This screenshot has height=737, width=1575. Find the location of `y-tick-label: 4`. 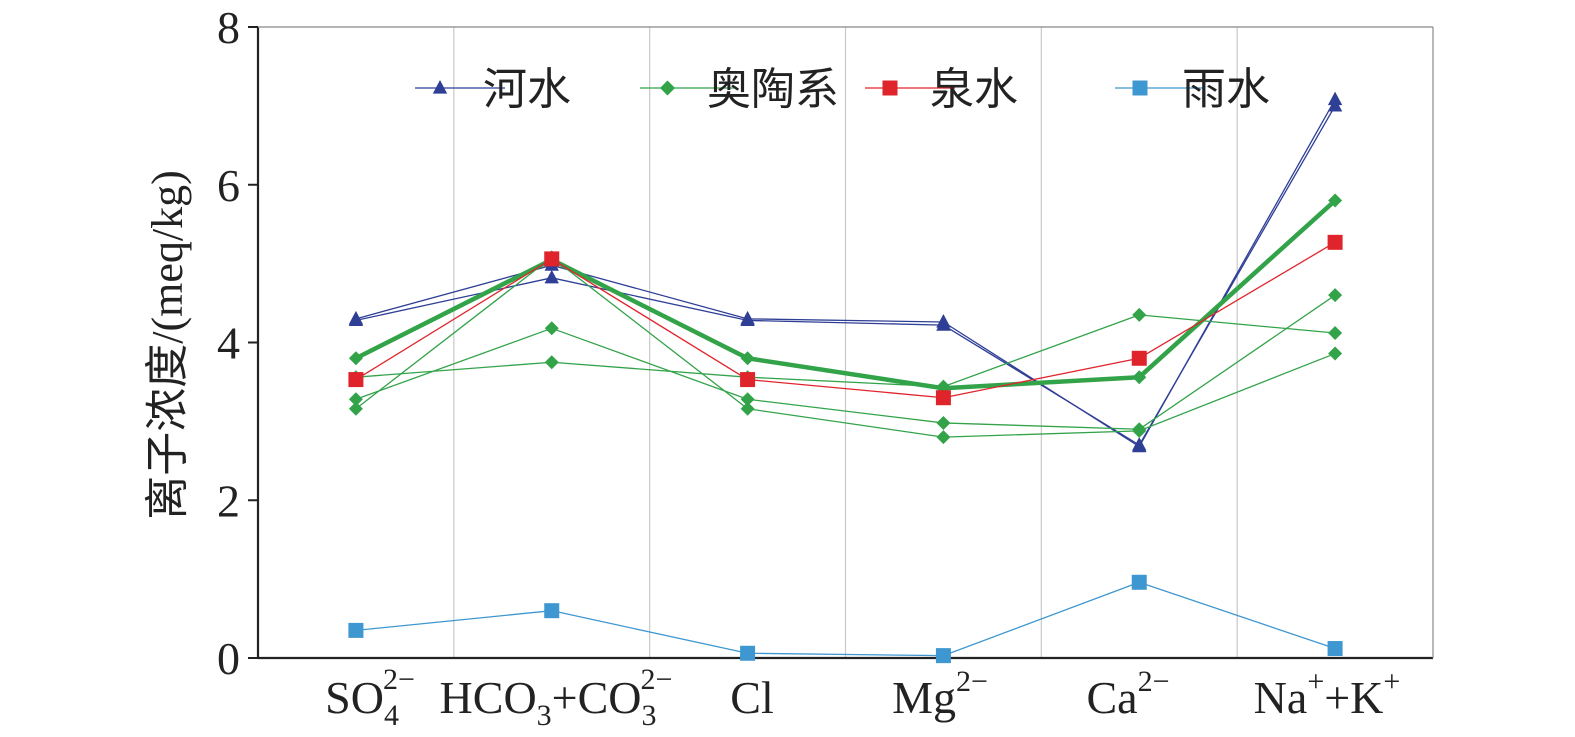

y-tick-label: 4 is located at coordinates (228, 343).